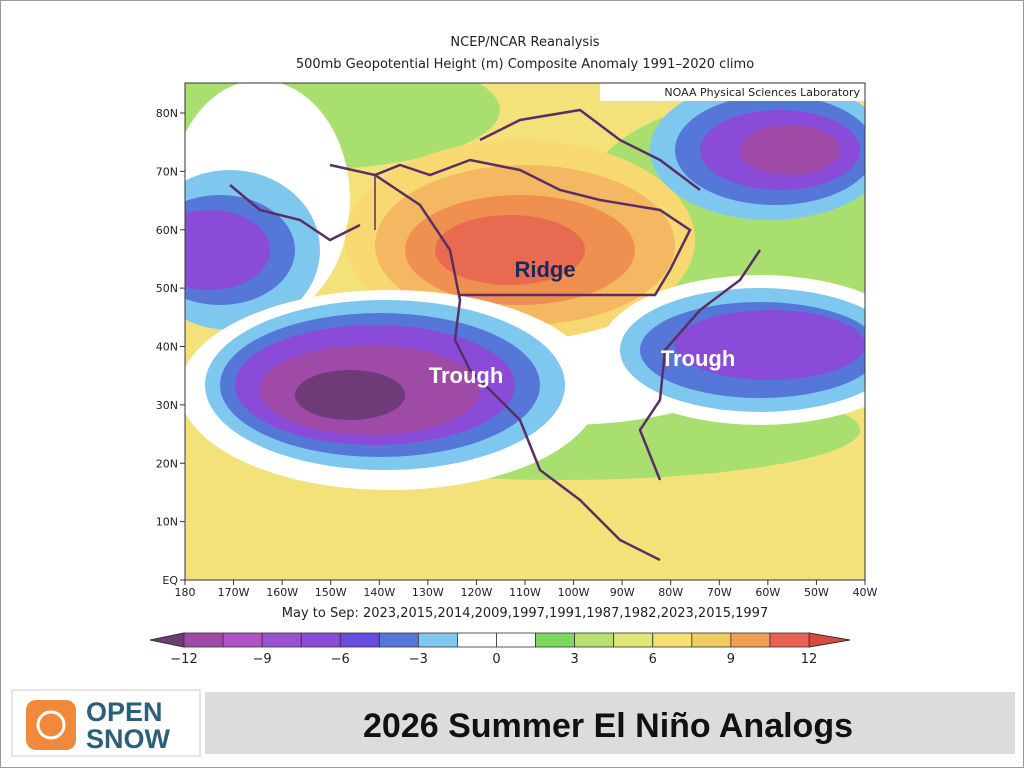 The height and width of the screenshot is (768, 1024). I want to click on lon-label: 130W, so click(428, 592).